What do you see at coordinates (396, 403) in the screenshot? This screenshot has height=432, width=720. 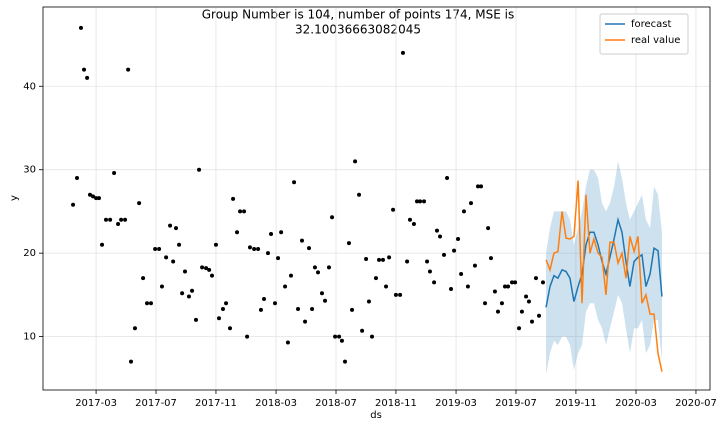 I see `x-tick-label: 2018-11` at bounding box center [396, 403].